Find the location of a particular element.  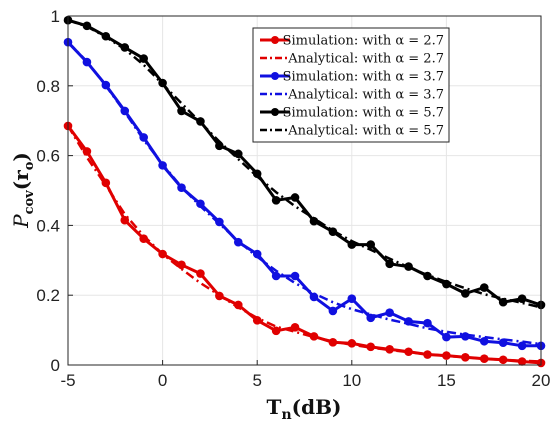

x-axis-label: Tn(dB) is located at coordinates (304, 409).